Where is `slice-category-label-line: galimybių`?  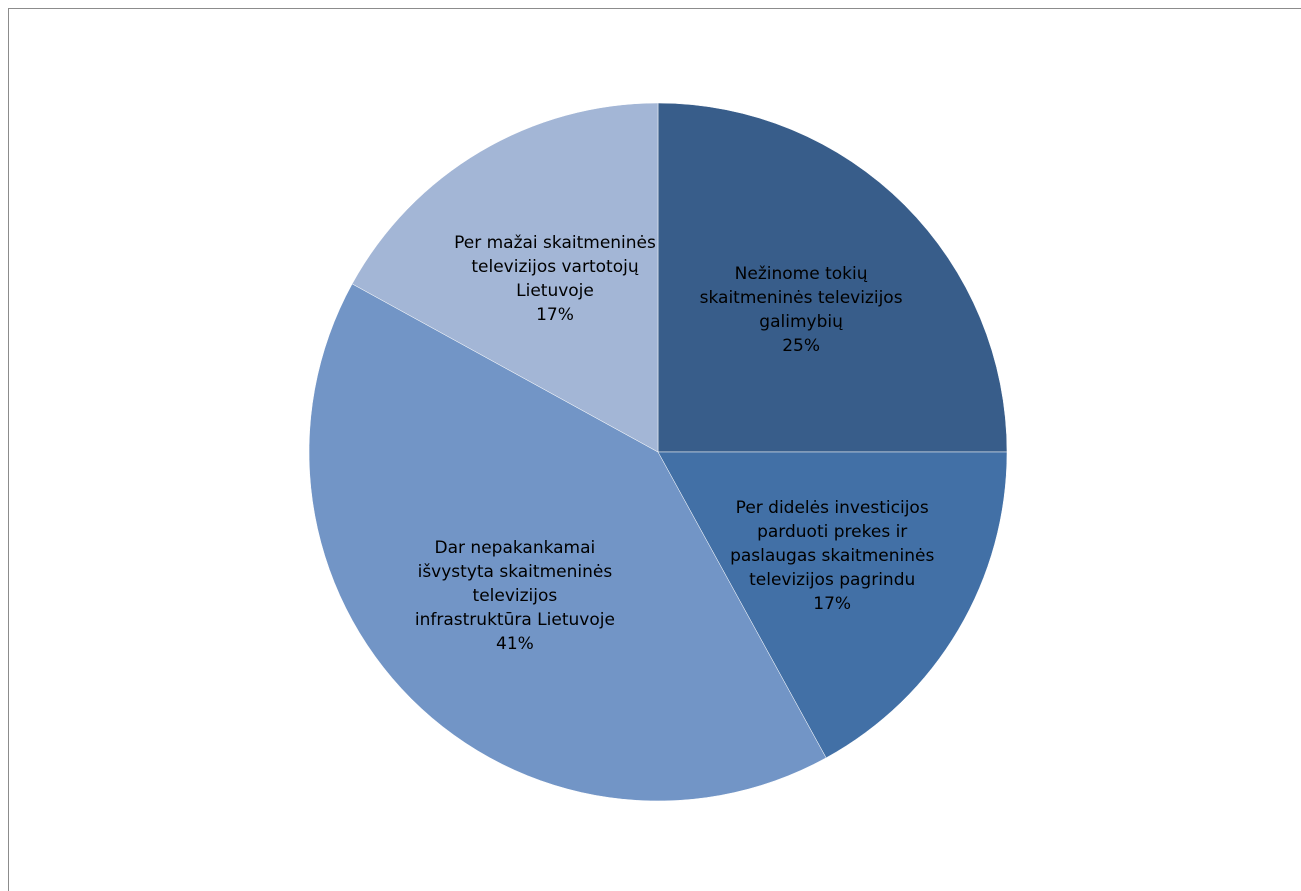 slice-category-label-line: galimybių is located at coordinates (801, 322).